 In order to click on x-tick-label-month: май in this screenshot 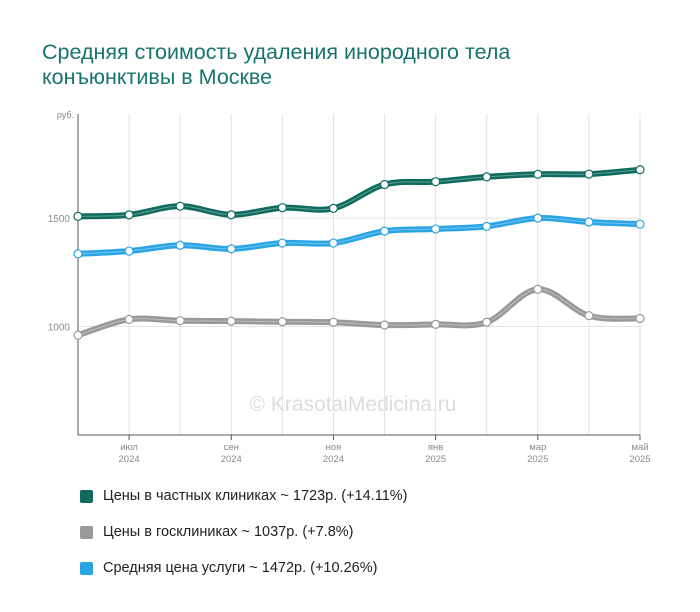, I will do `click(639, 447)`.